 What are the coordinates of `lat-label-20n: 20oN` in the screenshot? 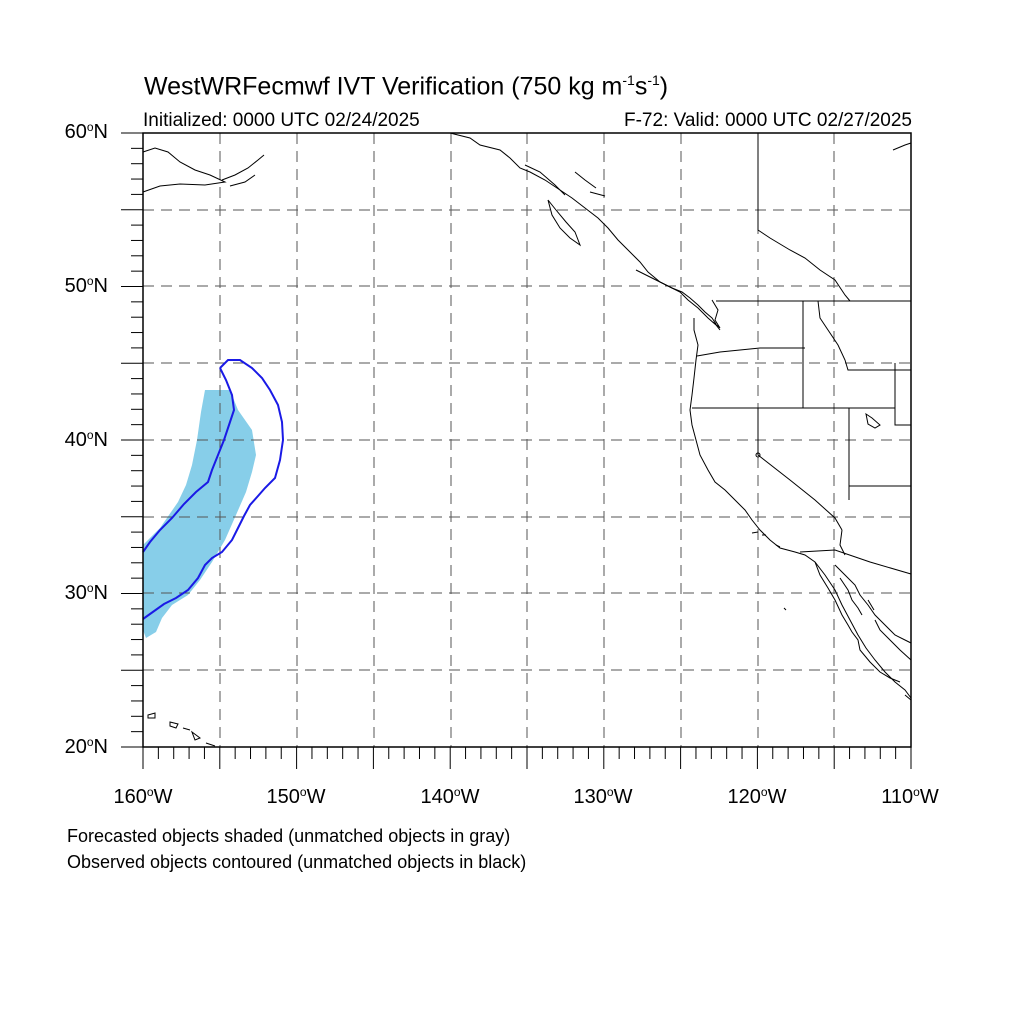 It's located at (86, 746).